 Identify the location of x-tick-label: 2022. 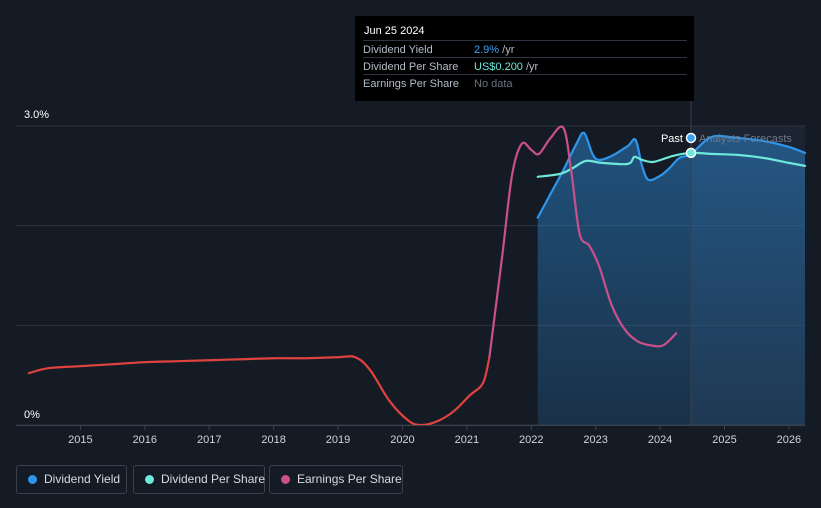
(531, 440).